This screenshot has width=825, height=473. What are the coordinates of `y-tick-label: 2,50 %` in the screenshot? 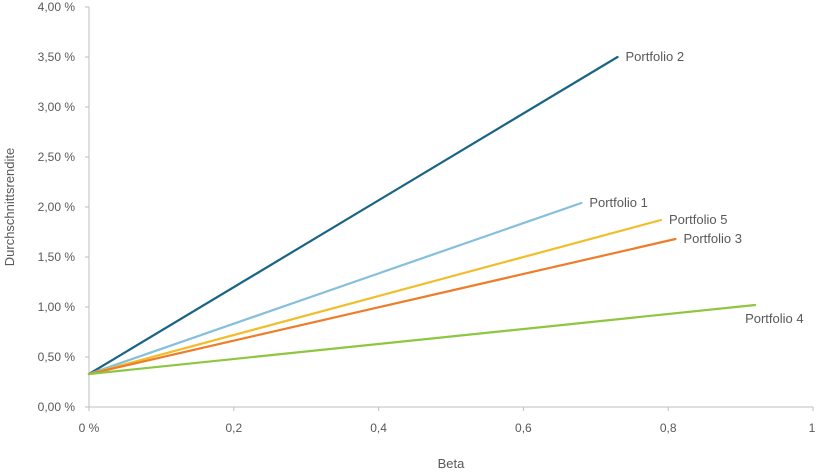 It's located at (57, 157).